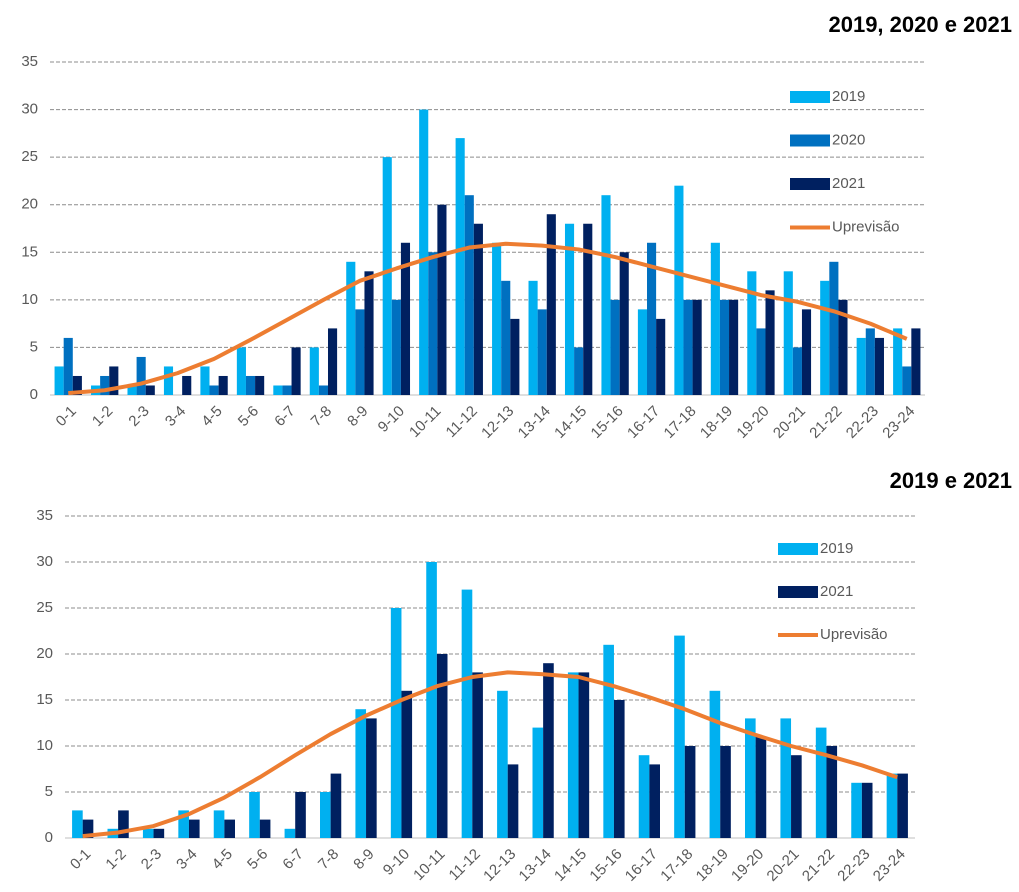  I want to click on legend-label: 2021, so click(848, 183).